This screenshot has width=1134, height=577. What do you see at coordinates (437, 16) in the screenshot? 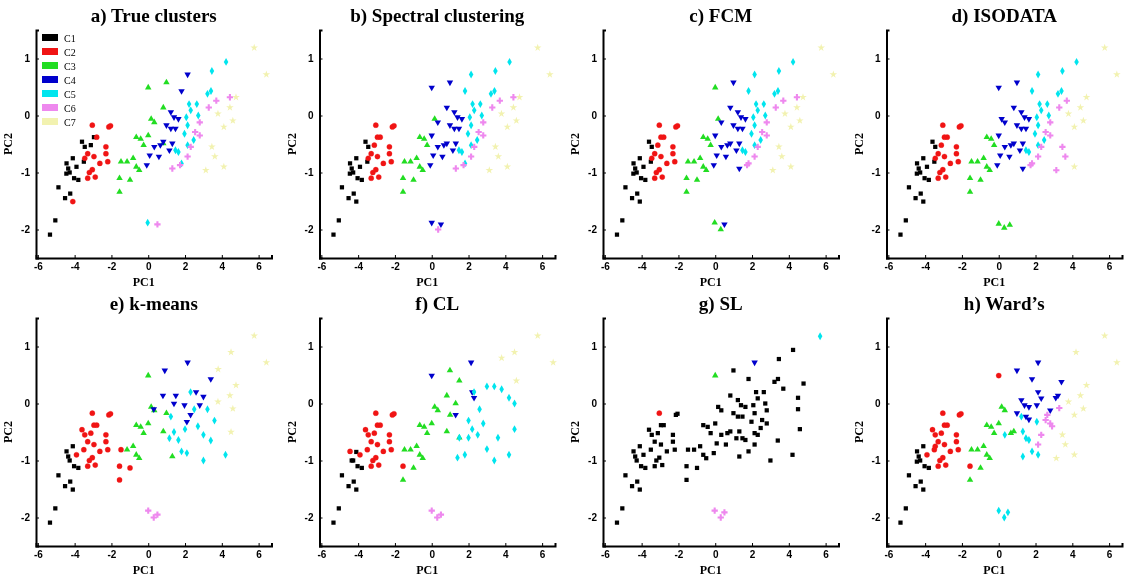
I see `chart-title: b) Spectral clustering` at bounding box center [437, 16].